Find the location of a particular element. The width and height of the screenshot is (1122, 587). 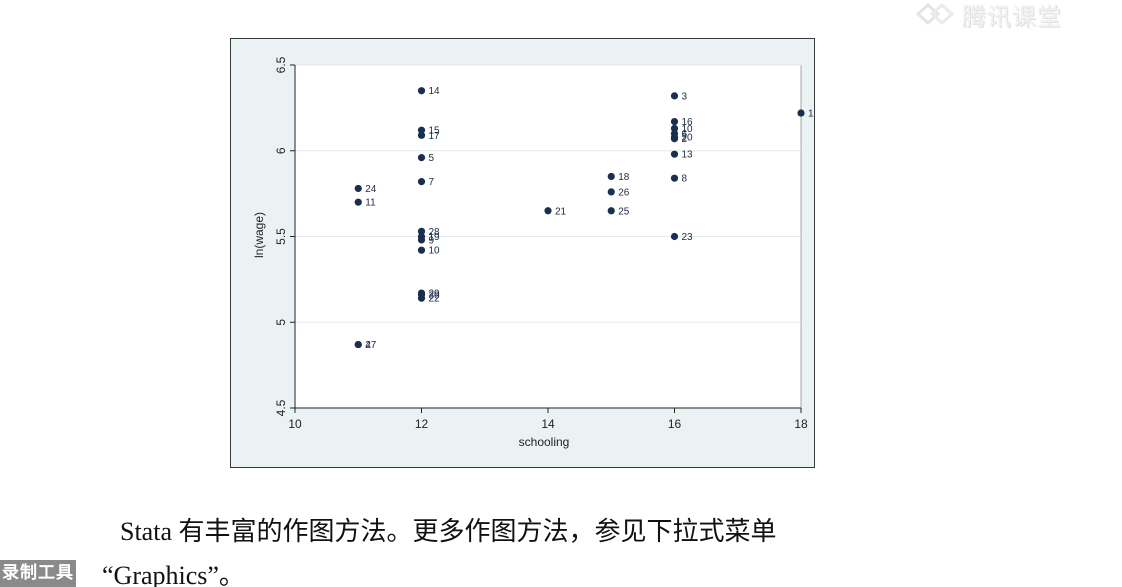

watermark: 腾讯课堂 is located at coordinates (999, 14).